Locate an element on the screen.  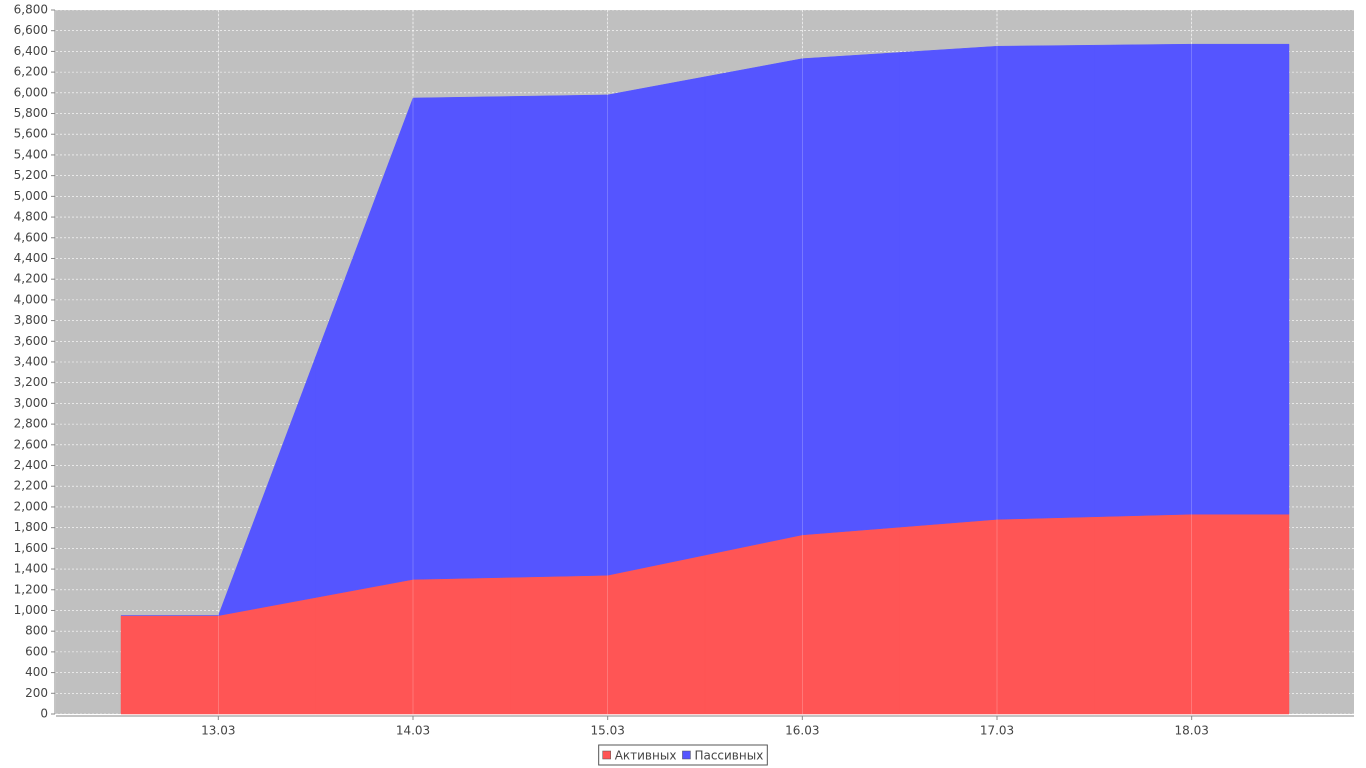
y-tick-label: 1,000 is located at coordinates (31, 610).